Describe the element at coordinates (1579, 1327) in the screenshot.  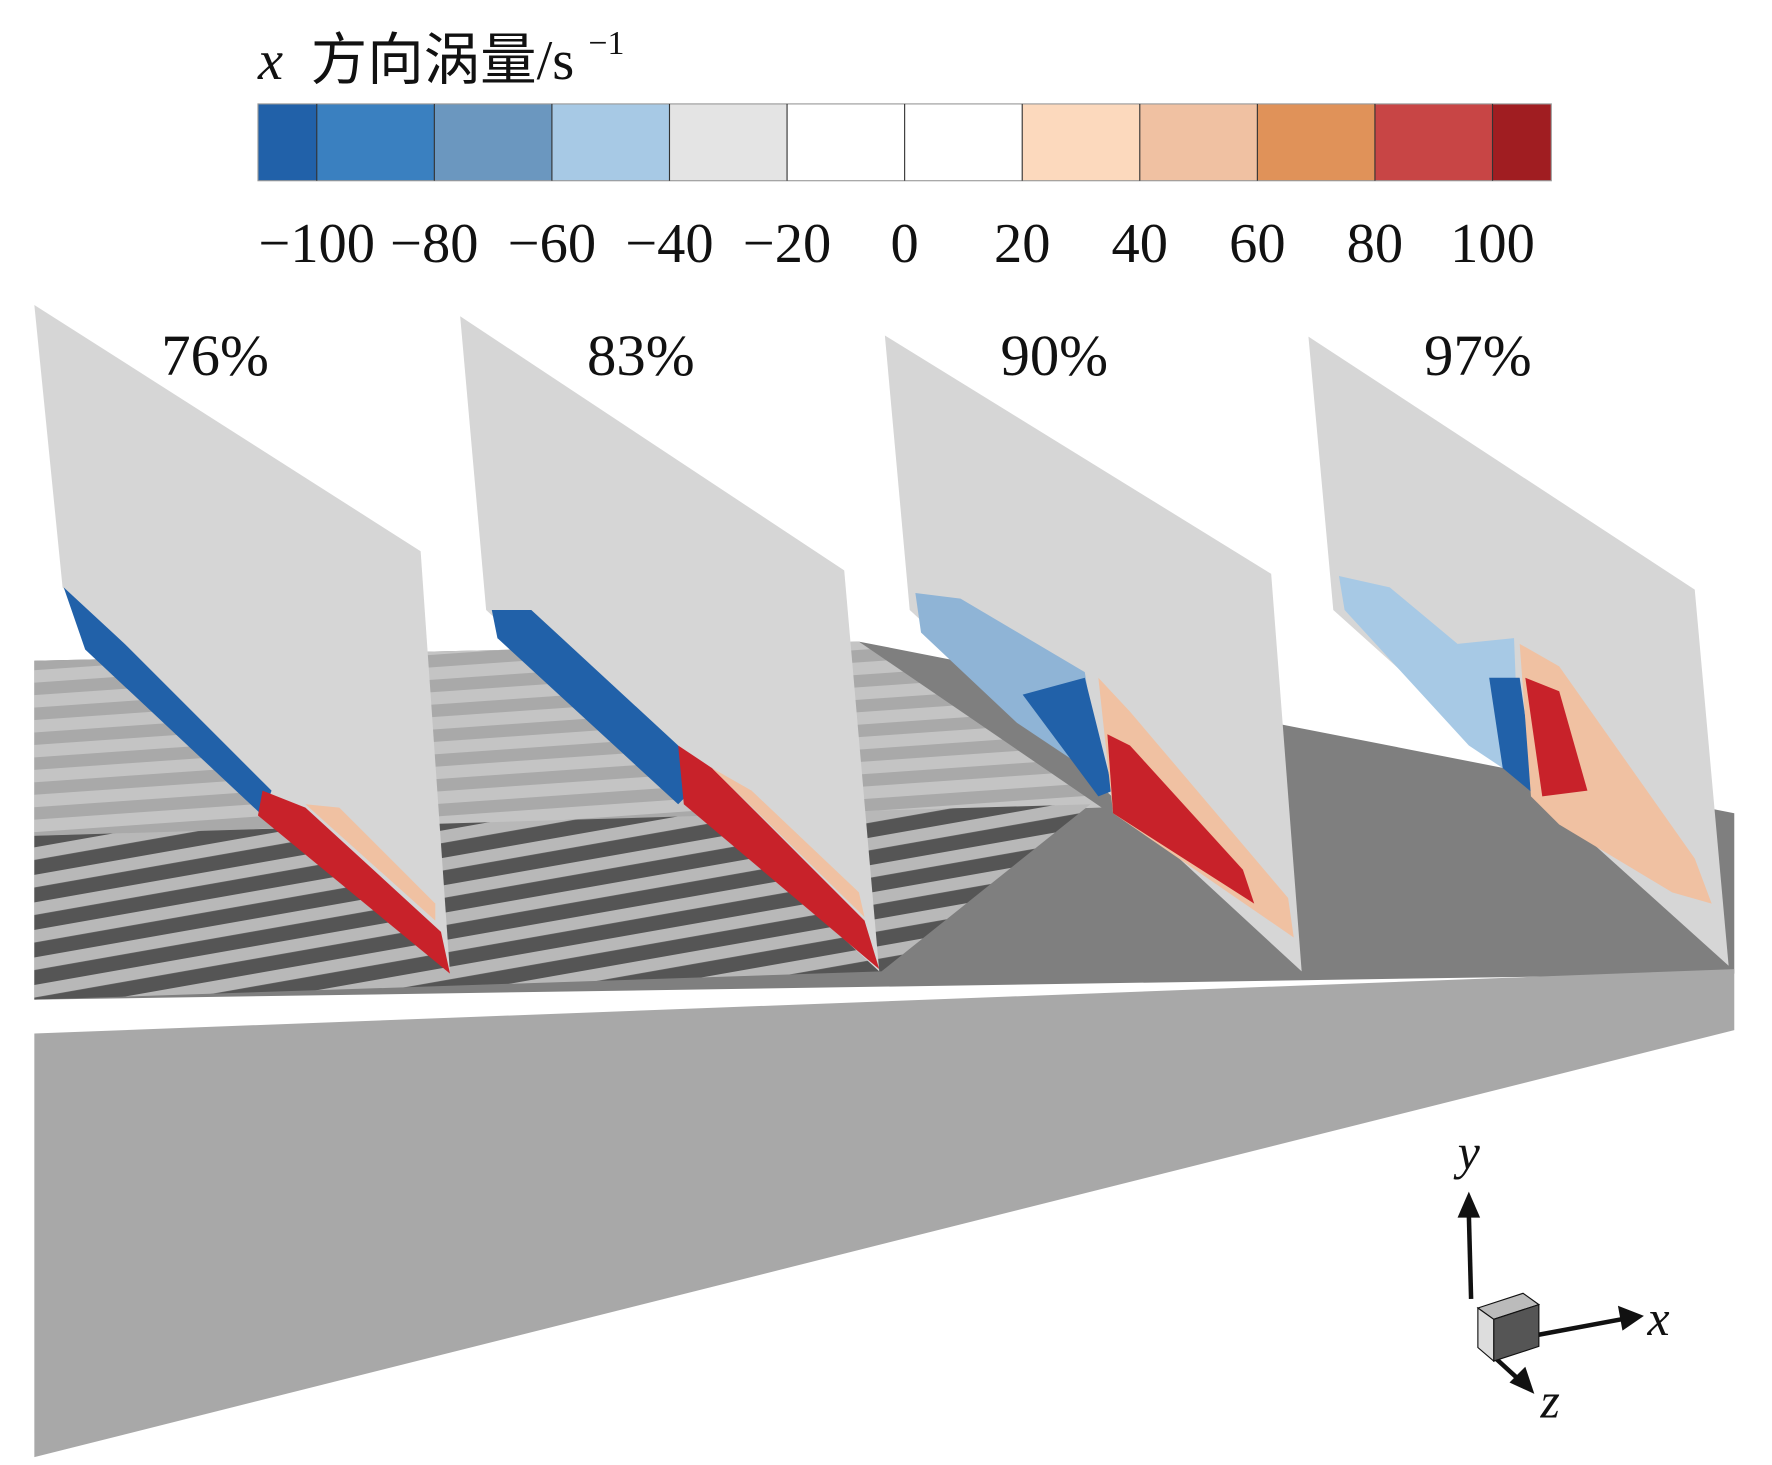
I see `x-axis-arrow` at that location.